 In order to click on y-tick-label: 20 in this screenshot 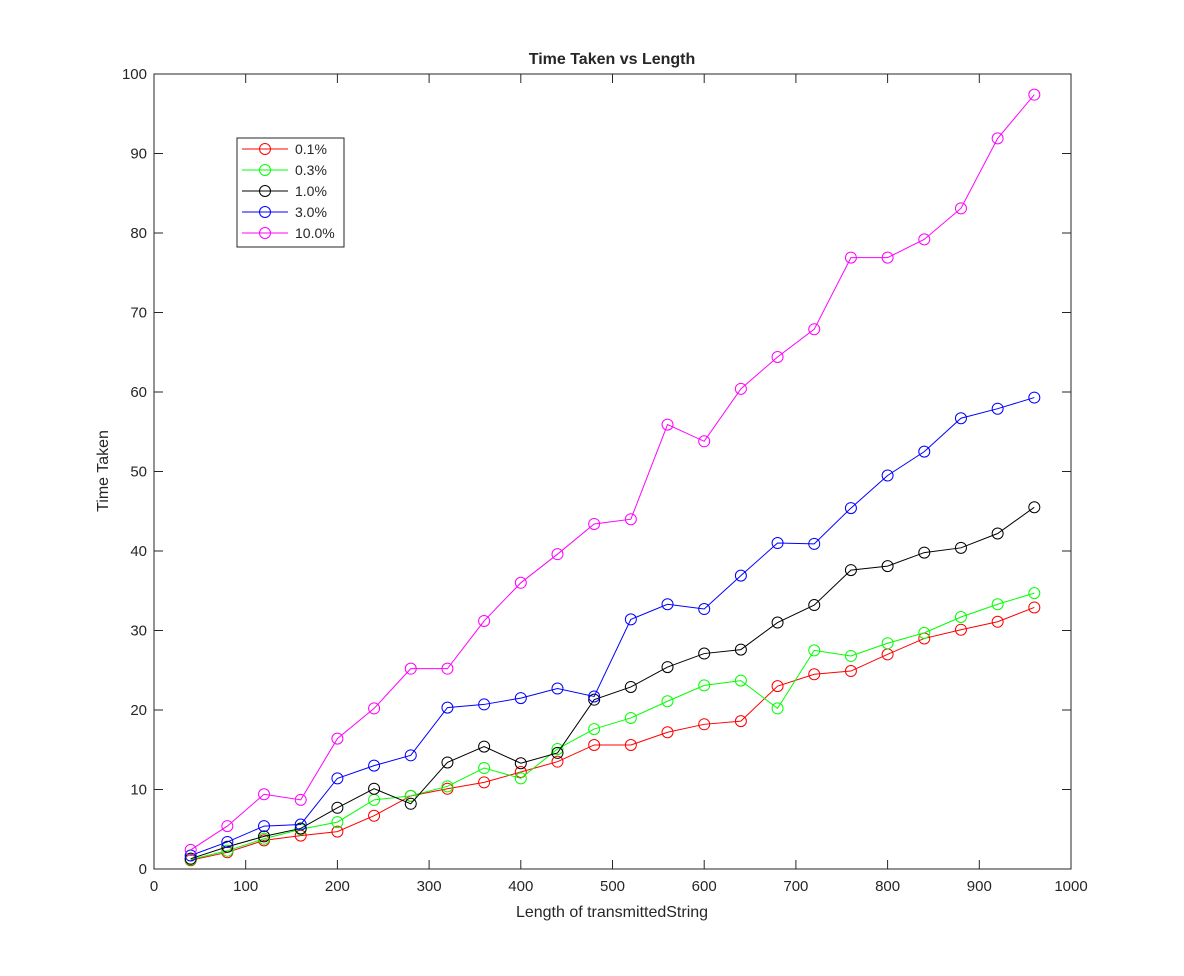, I will do `click(138, 710)`.